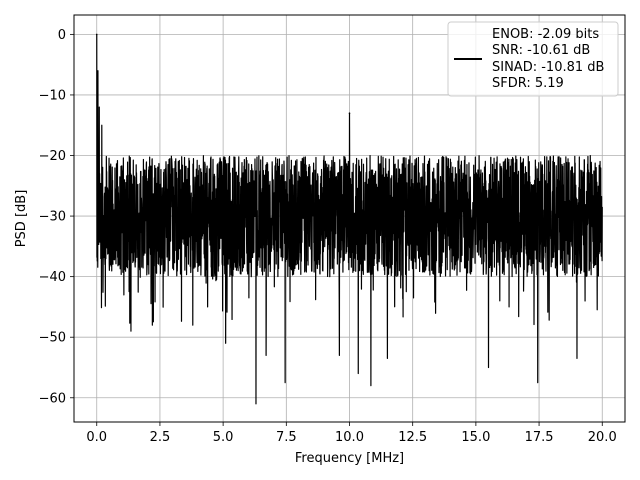 The image size is (640, 480). I want to click on legend-sinad: SINAD: -10.81 dB, so click(548, 67).